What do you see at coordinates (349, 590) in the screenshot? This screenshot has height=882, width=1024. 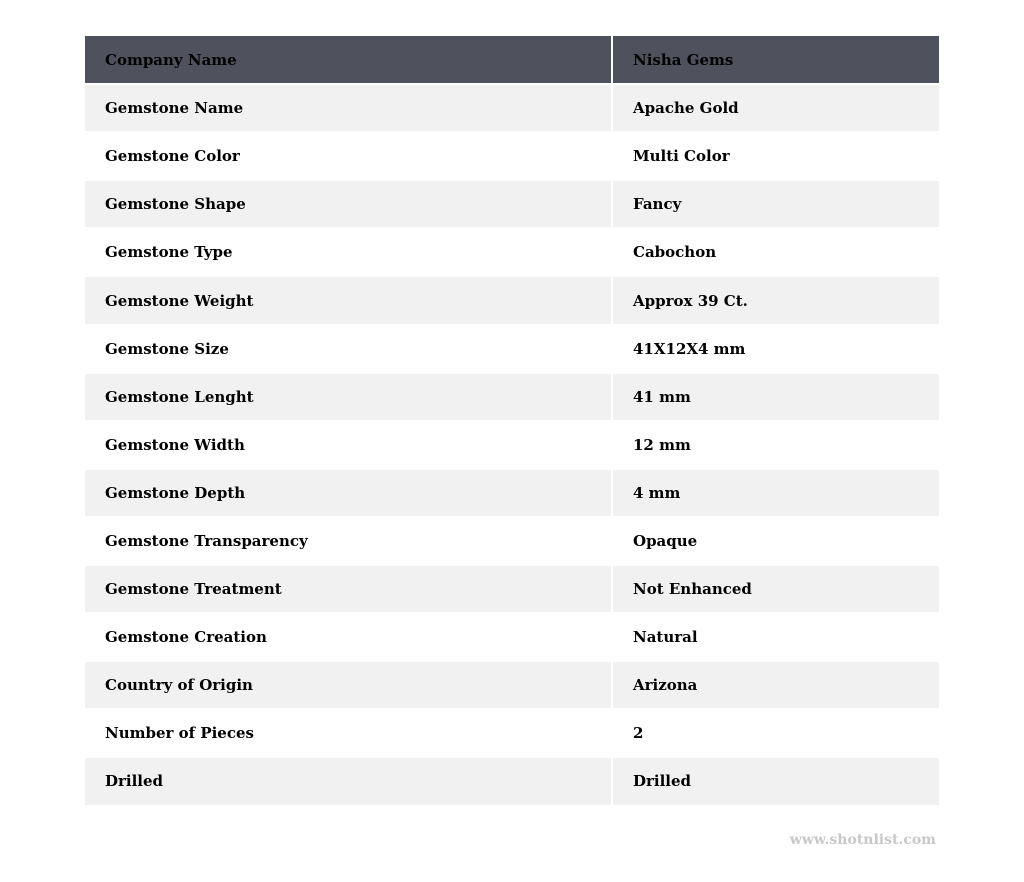 I see `row-label: Gemstone Treatment` at bounding box center [349, 590].